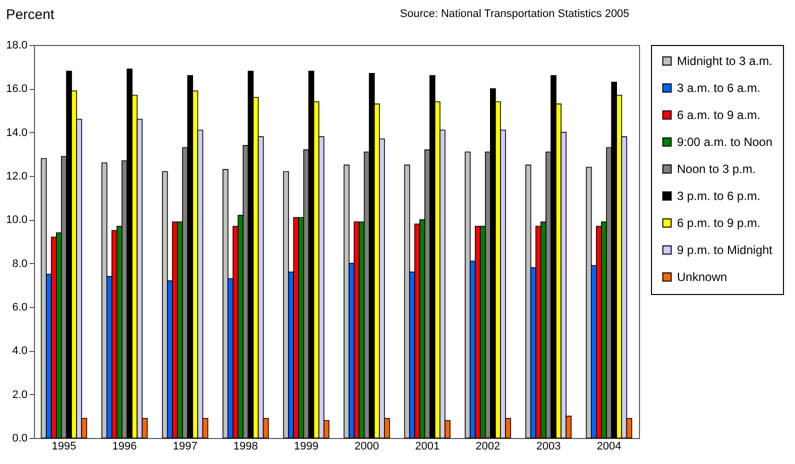 The width and height of the screenshot is (795, 464). What do you see at coordinates (718, 115) in the screenshot?
I see `legend-label: 6 a.m. to 9 a.m.` at bounding box center [718, 115].